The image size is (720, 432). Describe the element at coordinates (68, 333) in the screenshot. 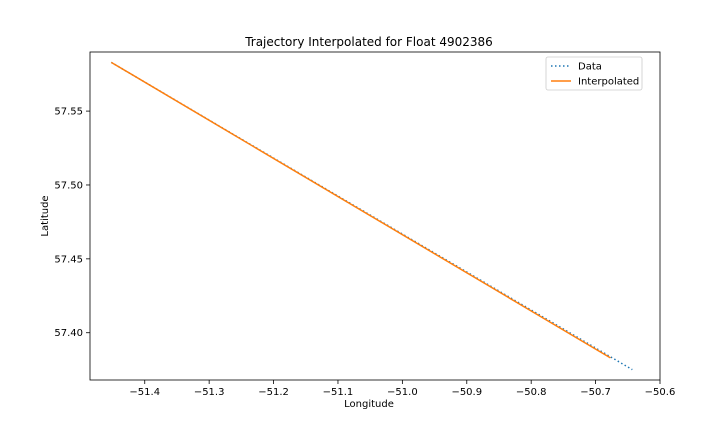

I see `y-tick-label: 57.40` at that location.